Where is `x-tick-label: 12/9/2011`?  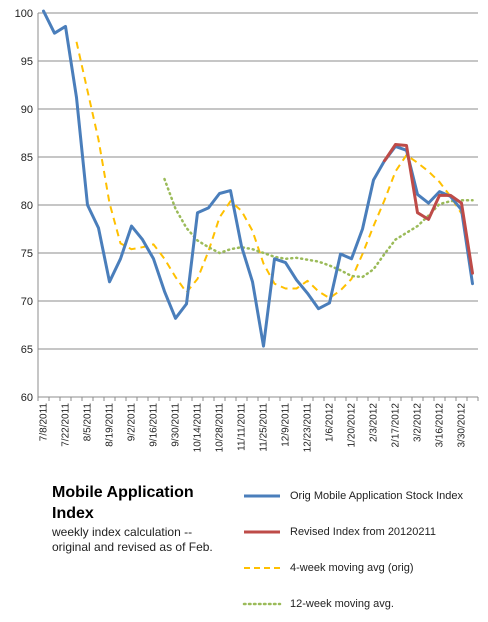 x-tick-label: 12/9/2011 is located at coordinates (286, 425).